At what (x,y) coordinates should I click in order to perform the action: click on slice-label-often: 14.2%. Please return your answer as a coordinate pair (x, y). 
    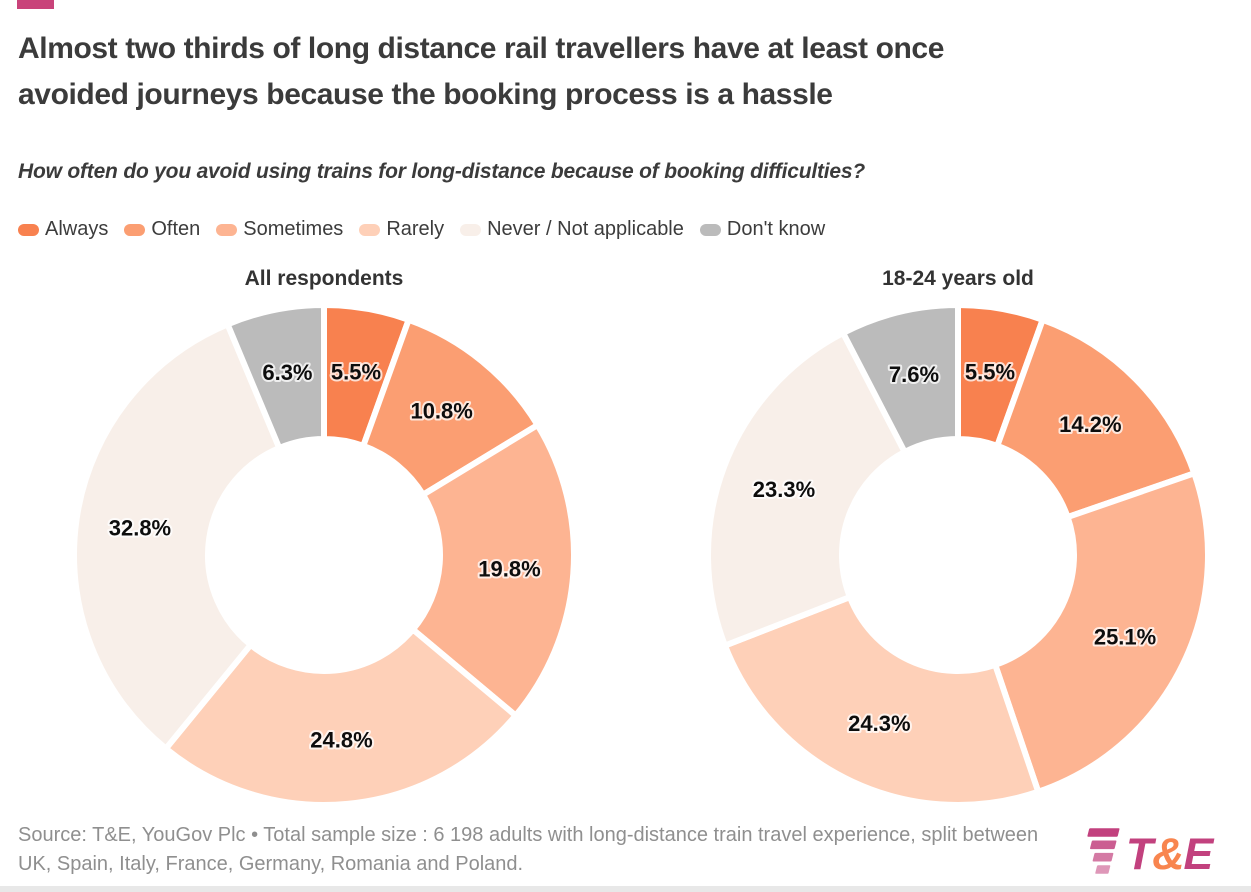
    Looking at the image, I should click on (1090, 424).